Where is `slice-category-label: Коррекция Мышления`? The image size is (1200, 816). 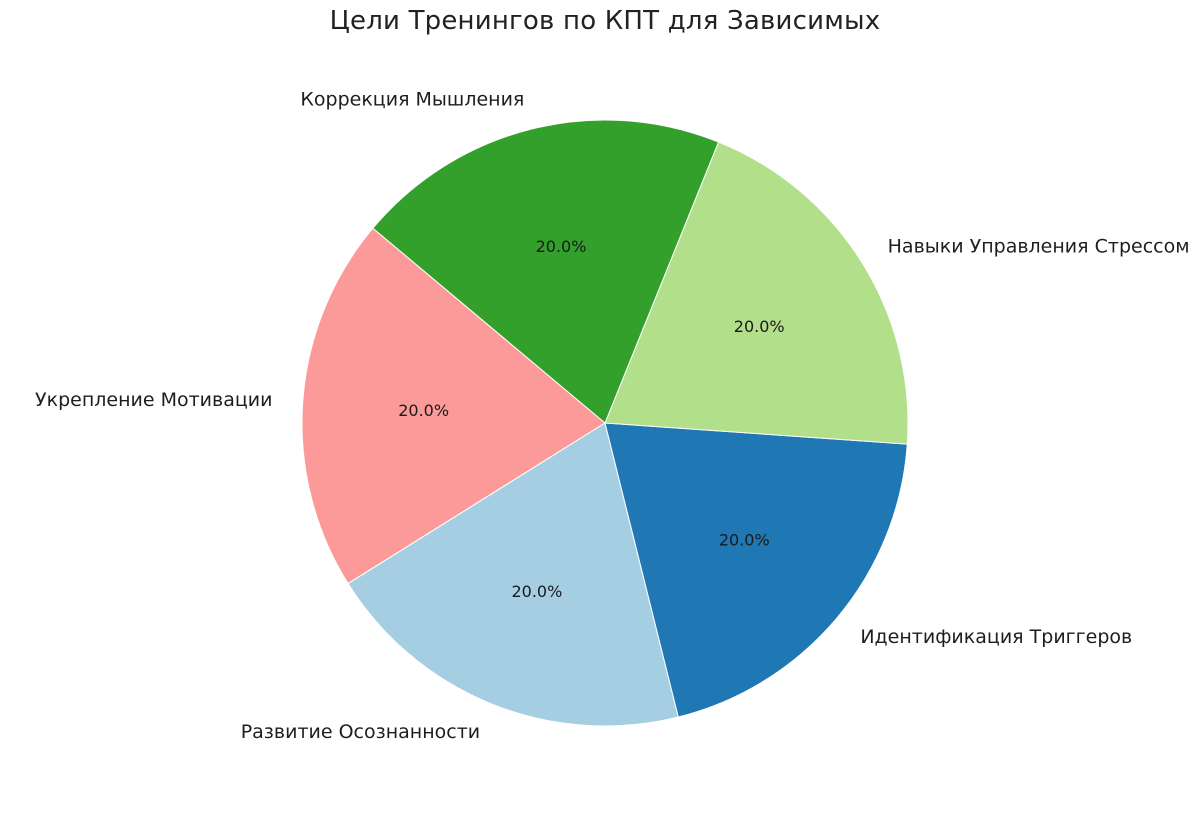 slice-category-label: Коррекция Мышления is located at coordinates (412, 100).